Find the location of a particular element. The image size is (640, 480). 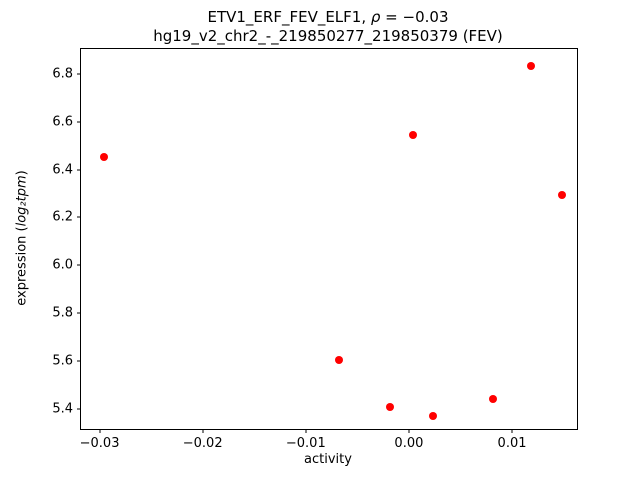

y-tick-label: 6.4 is located at coordinates (62, 170).